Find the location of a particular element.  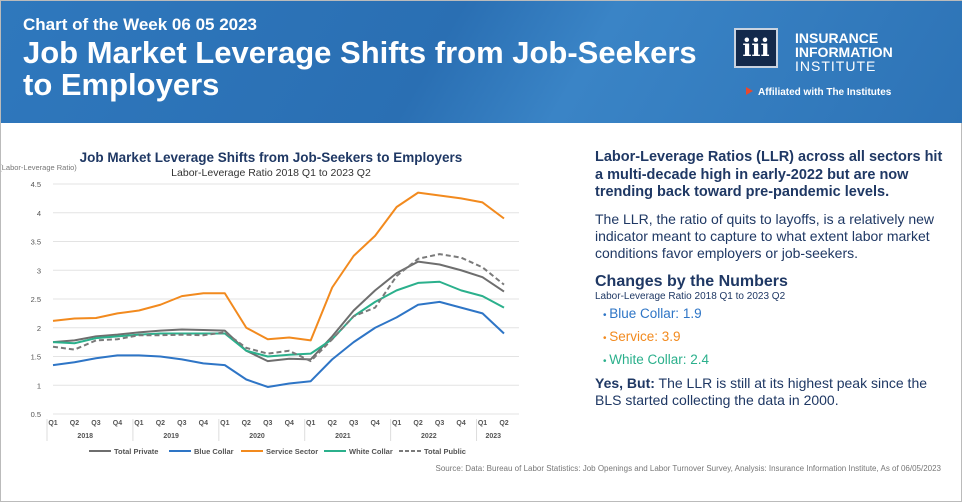

y-tick-label: 2 is located at coordinates (39, 328).